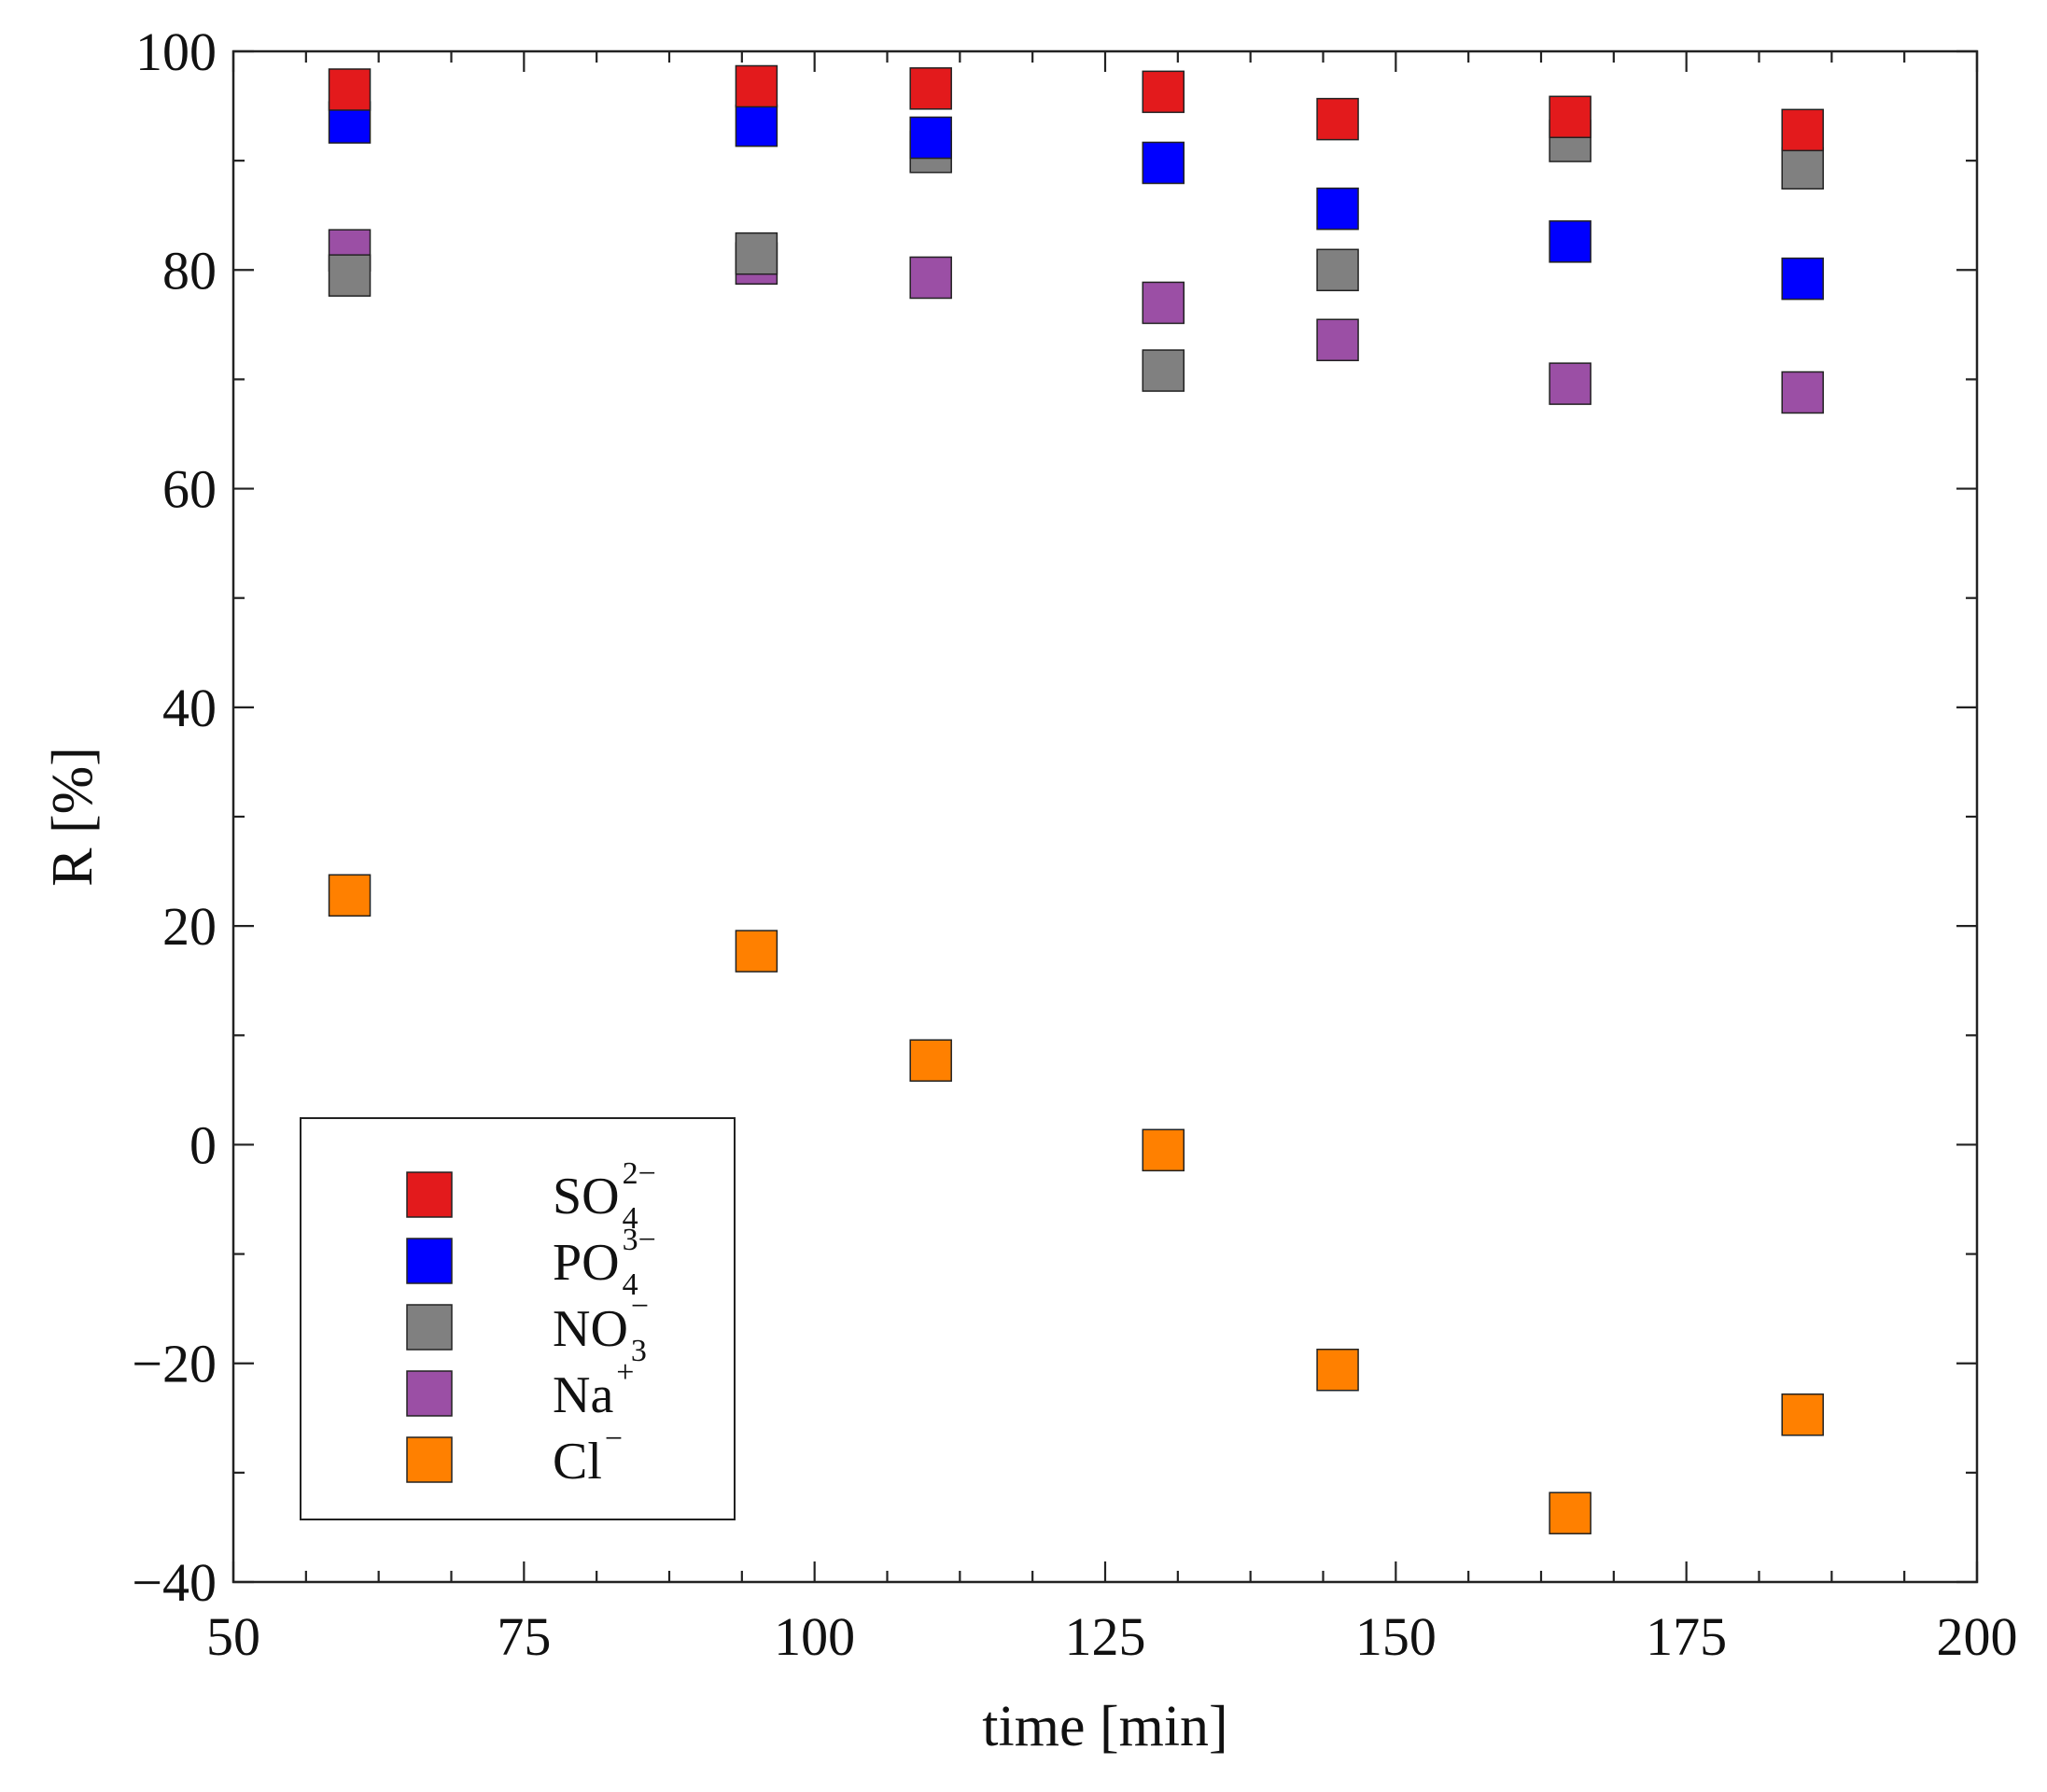 The height and width of the screenshot is (1792, 2047). Describe the element at coordinates (1977, 1636) in the screenshot. I see `x-tick-label: 200` at that location.